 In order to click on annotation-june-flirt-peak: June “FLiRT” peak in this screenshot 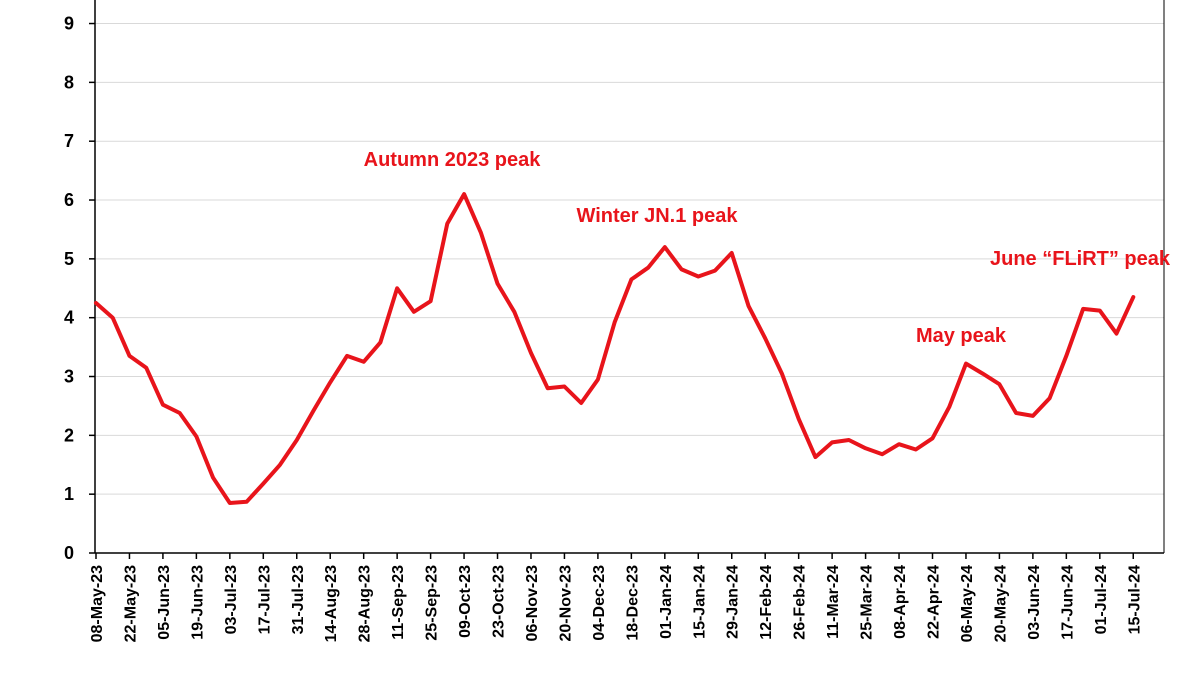, I will do `click(1080, 259)`.